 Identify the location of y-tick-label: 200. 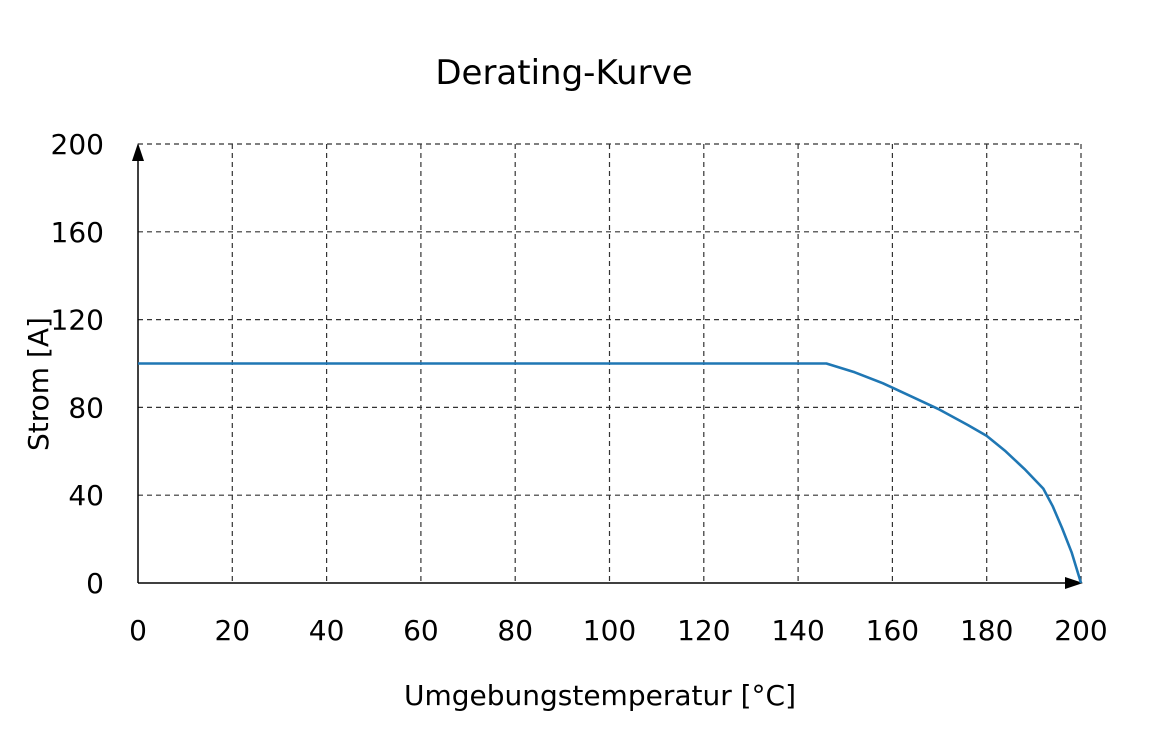
(77, 144).